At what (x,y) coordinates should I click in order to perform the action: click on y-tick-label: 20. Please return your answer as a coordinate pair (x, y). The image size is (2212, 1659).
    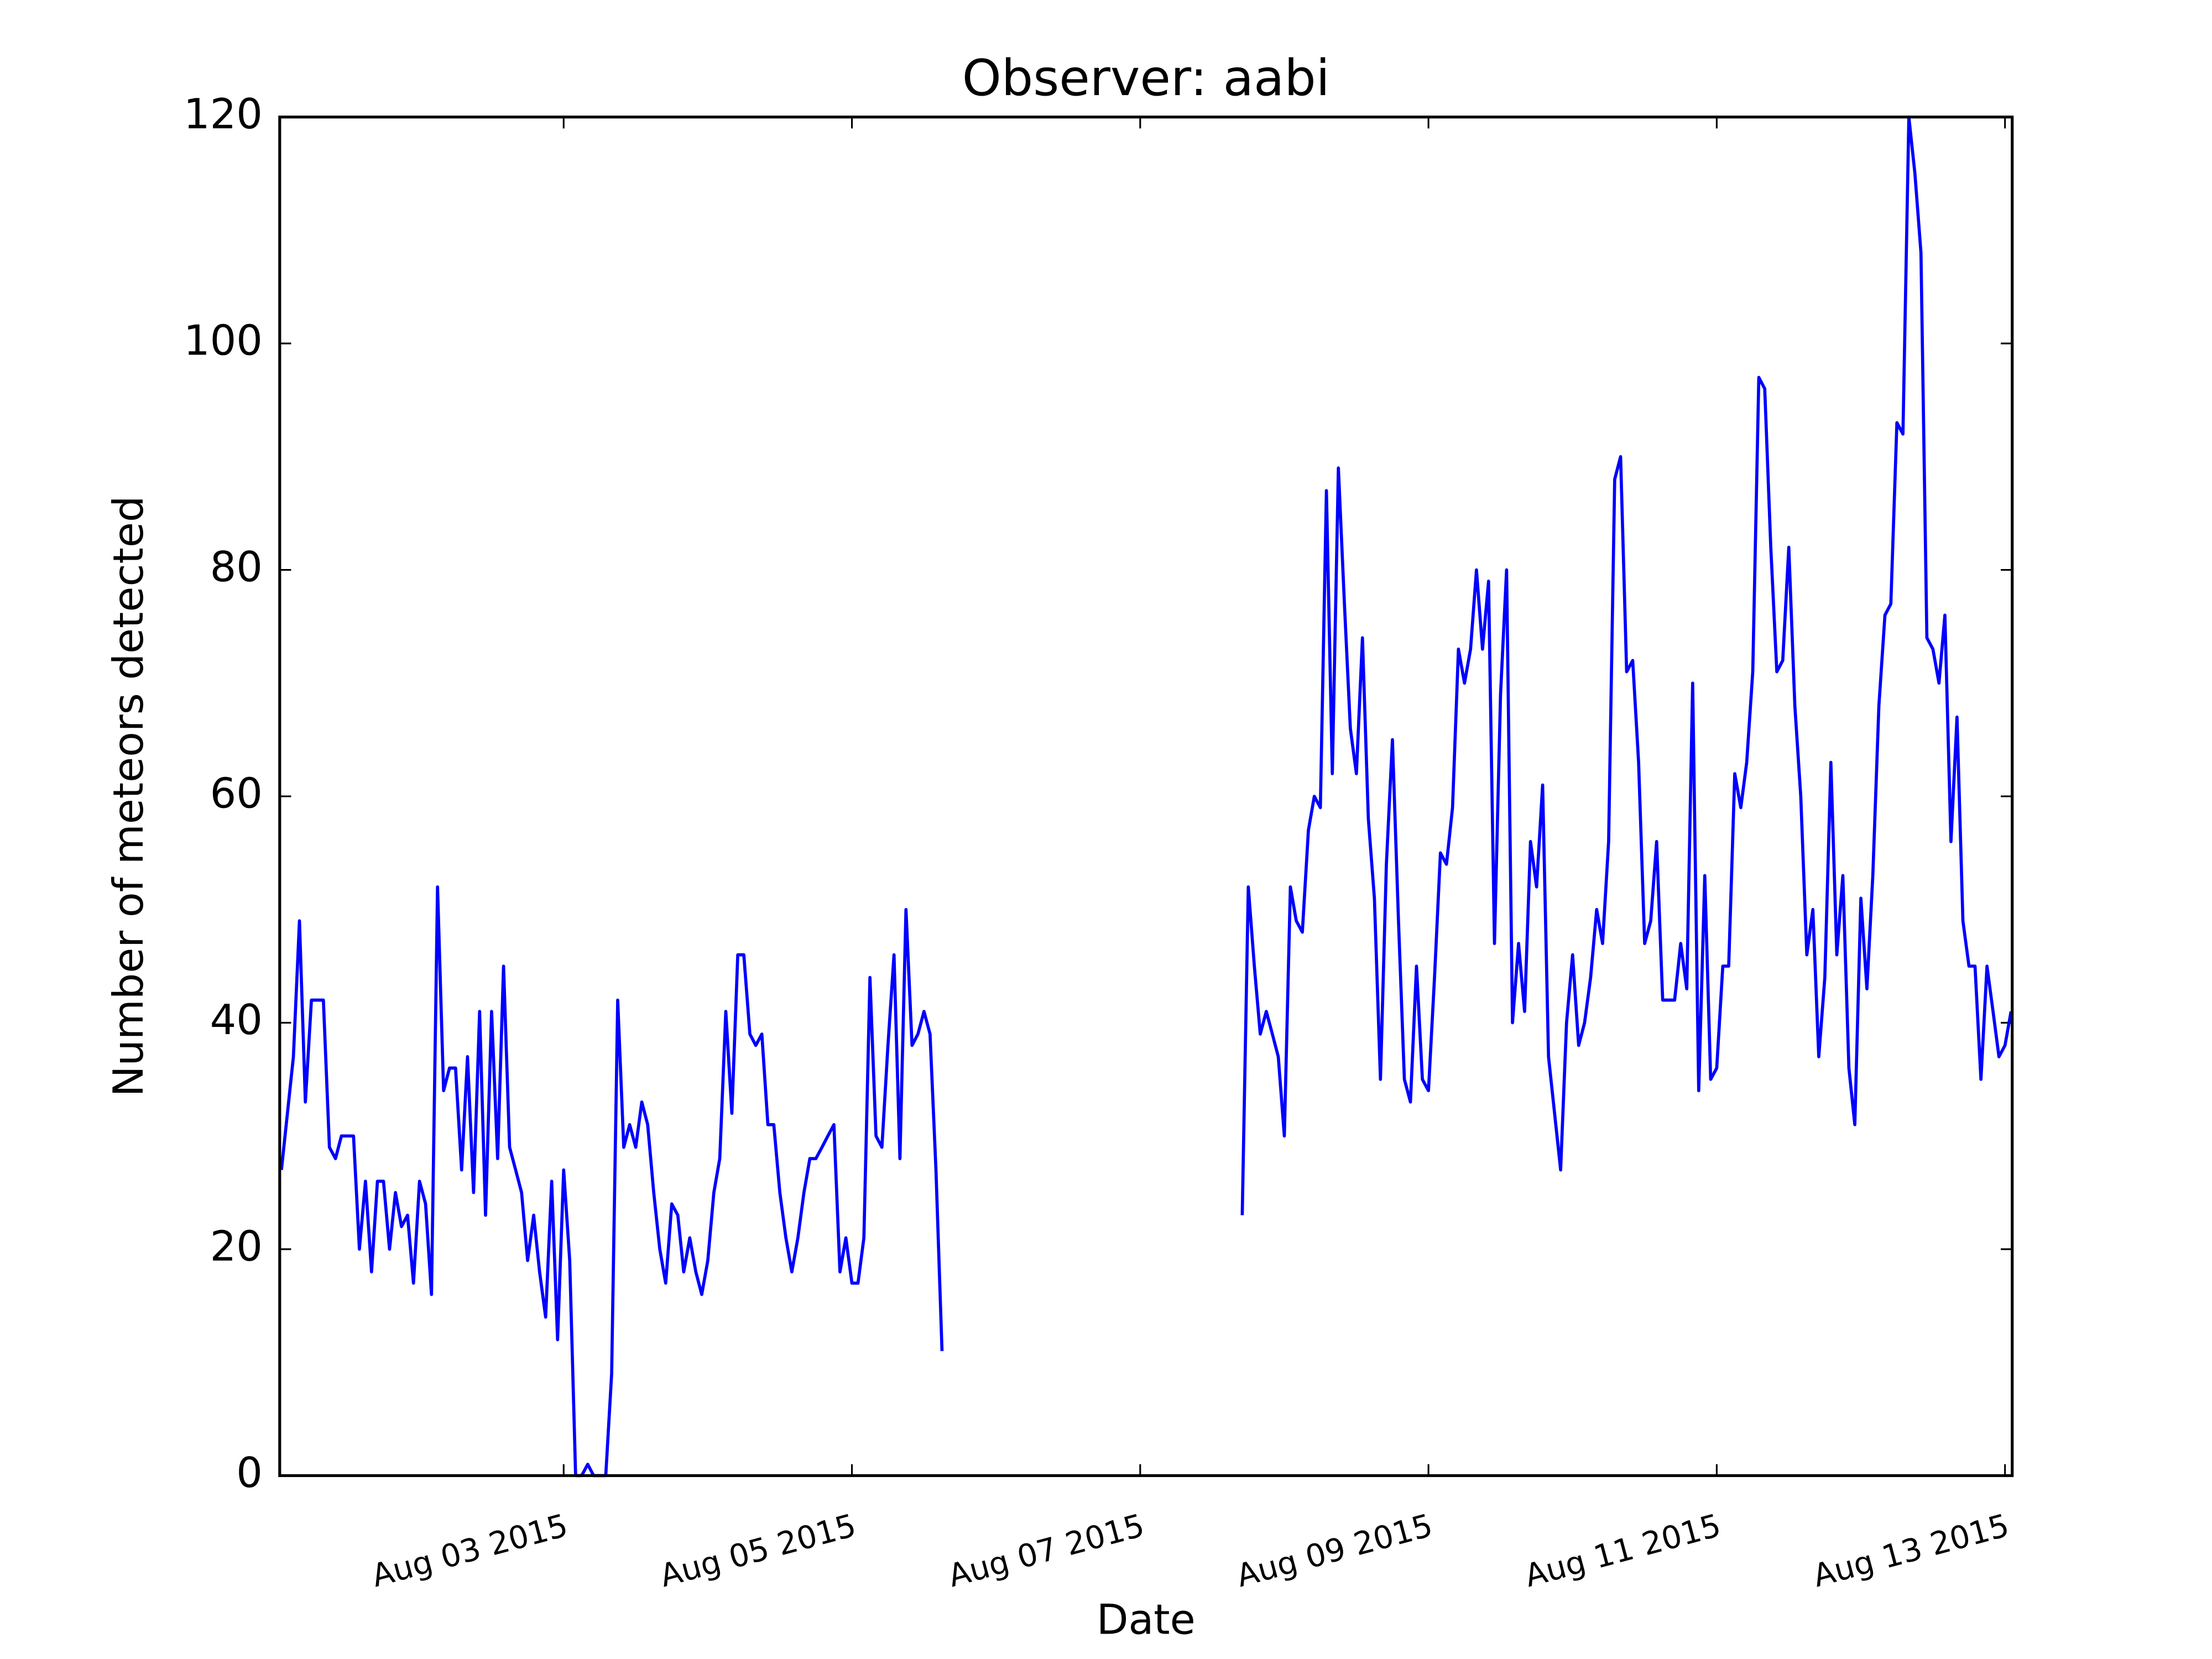
    Looking at the image, I should click on (237, 1246).